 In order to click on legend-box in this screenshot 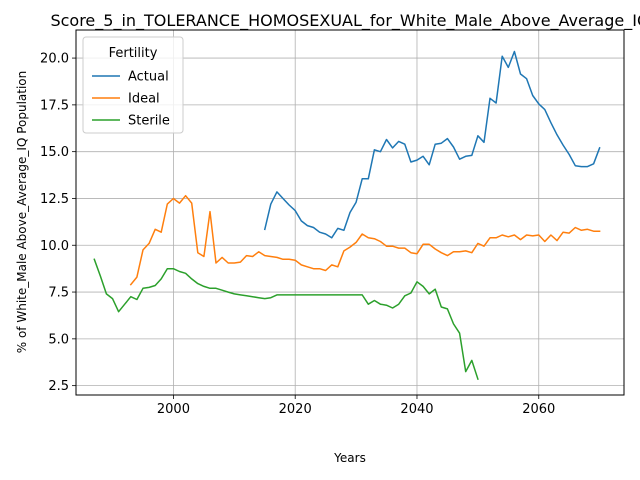, I will do `click(133, 85)`.